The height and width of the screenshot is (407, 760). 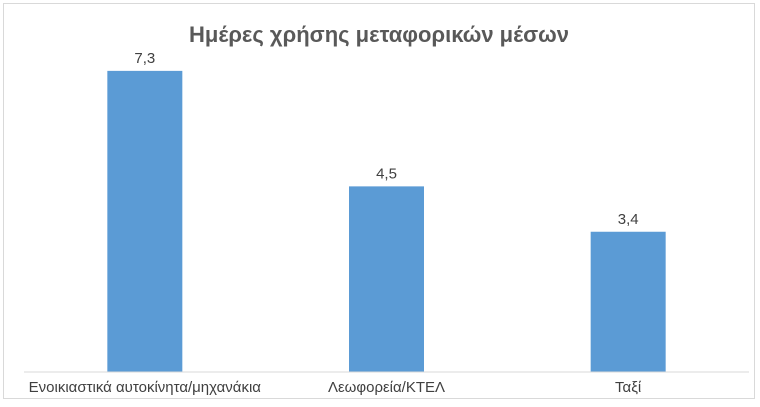 What do you see at coordinates (144, 58) in the screenshot?
I see `data-label-0: 7,3` at bounding box center [144, 58].